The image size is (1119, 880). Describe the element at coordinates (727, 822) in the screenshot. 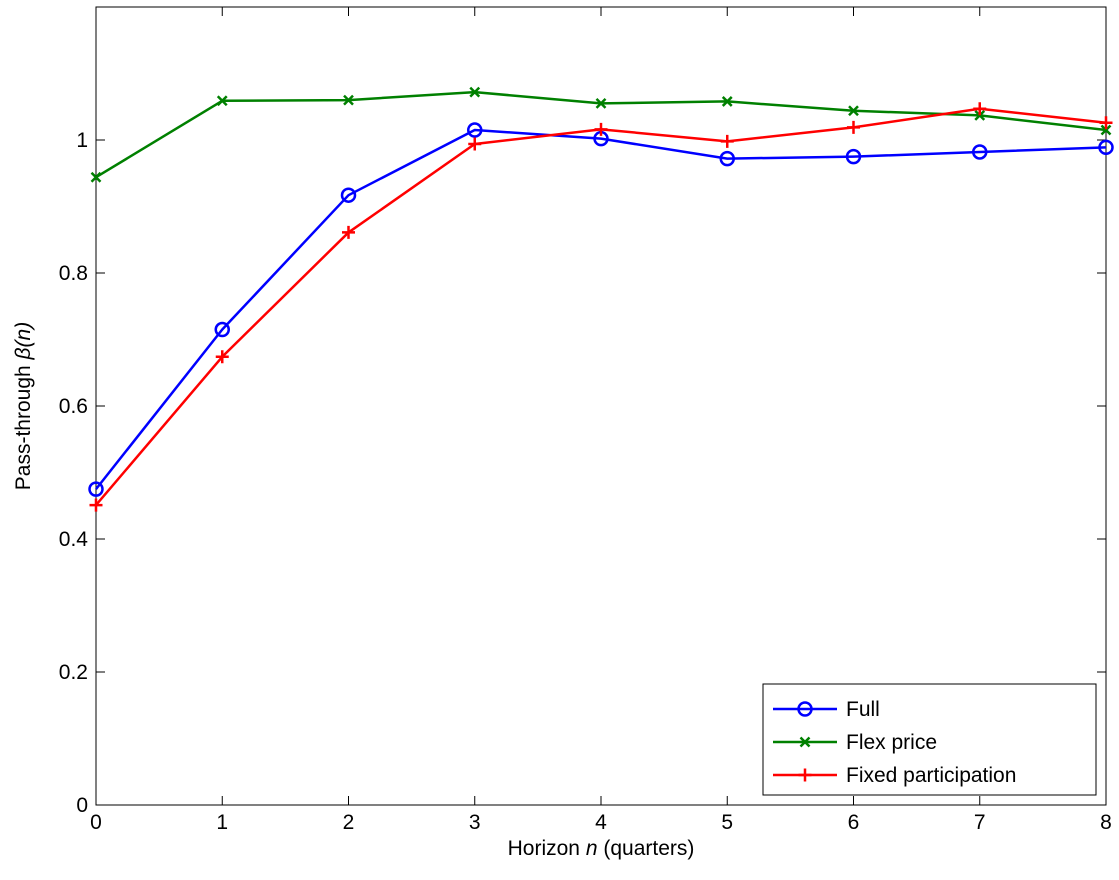

I see `x-tick-label: 5` at that location.